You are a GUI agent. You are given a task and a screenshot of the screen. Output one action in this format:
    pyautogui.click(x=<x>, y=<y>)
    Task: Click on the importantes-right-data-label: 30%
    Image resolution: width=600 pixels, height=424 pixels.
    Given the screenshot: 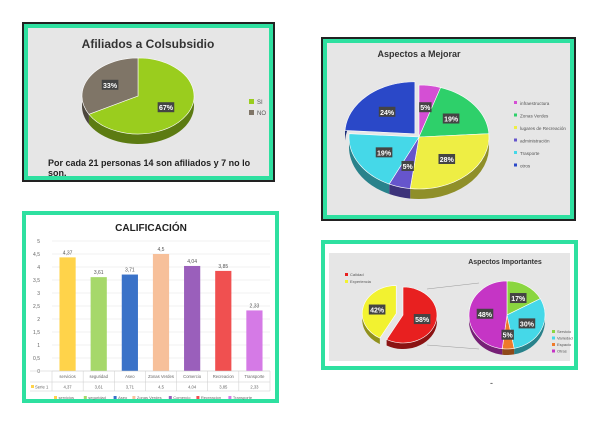 What is the action you would take?
    pyautogui.click(x=527, y=324)
    